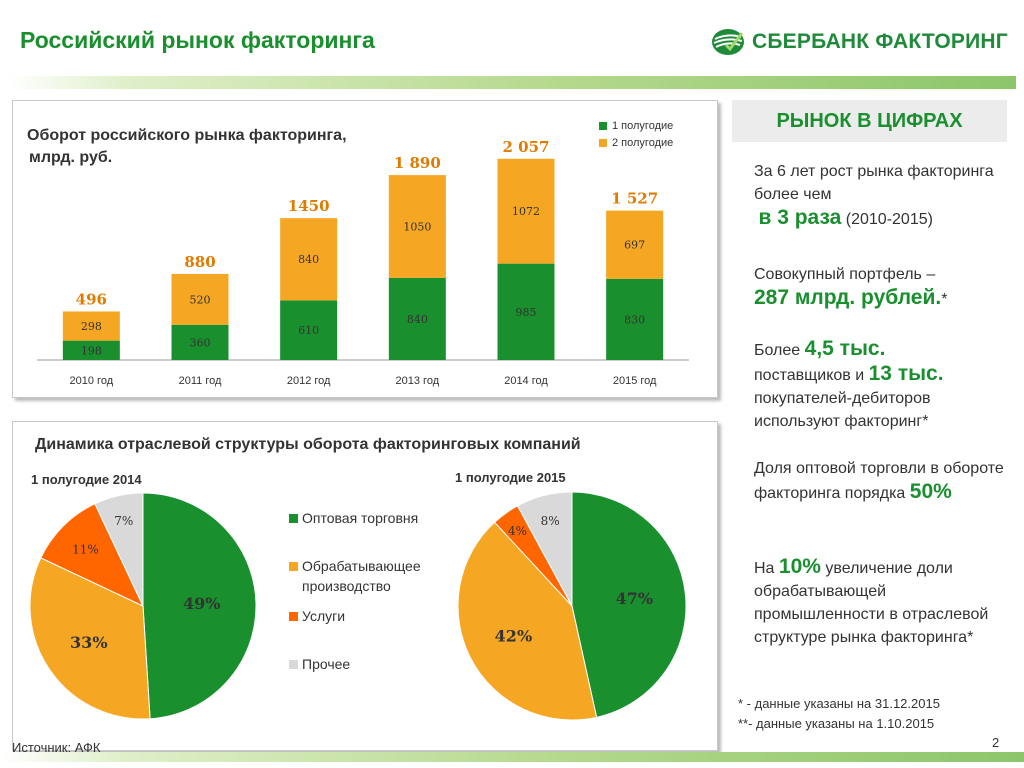 This screenshot has height=768, width=1024. I want to click on x-tick-label: 2011 год, so click(200, 381).